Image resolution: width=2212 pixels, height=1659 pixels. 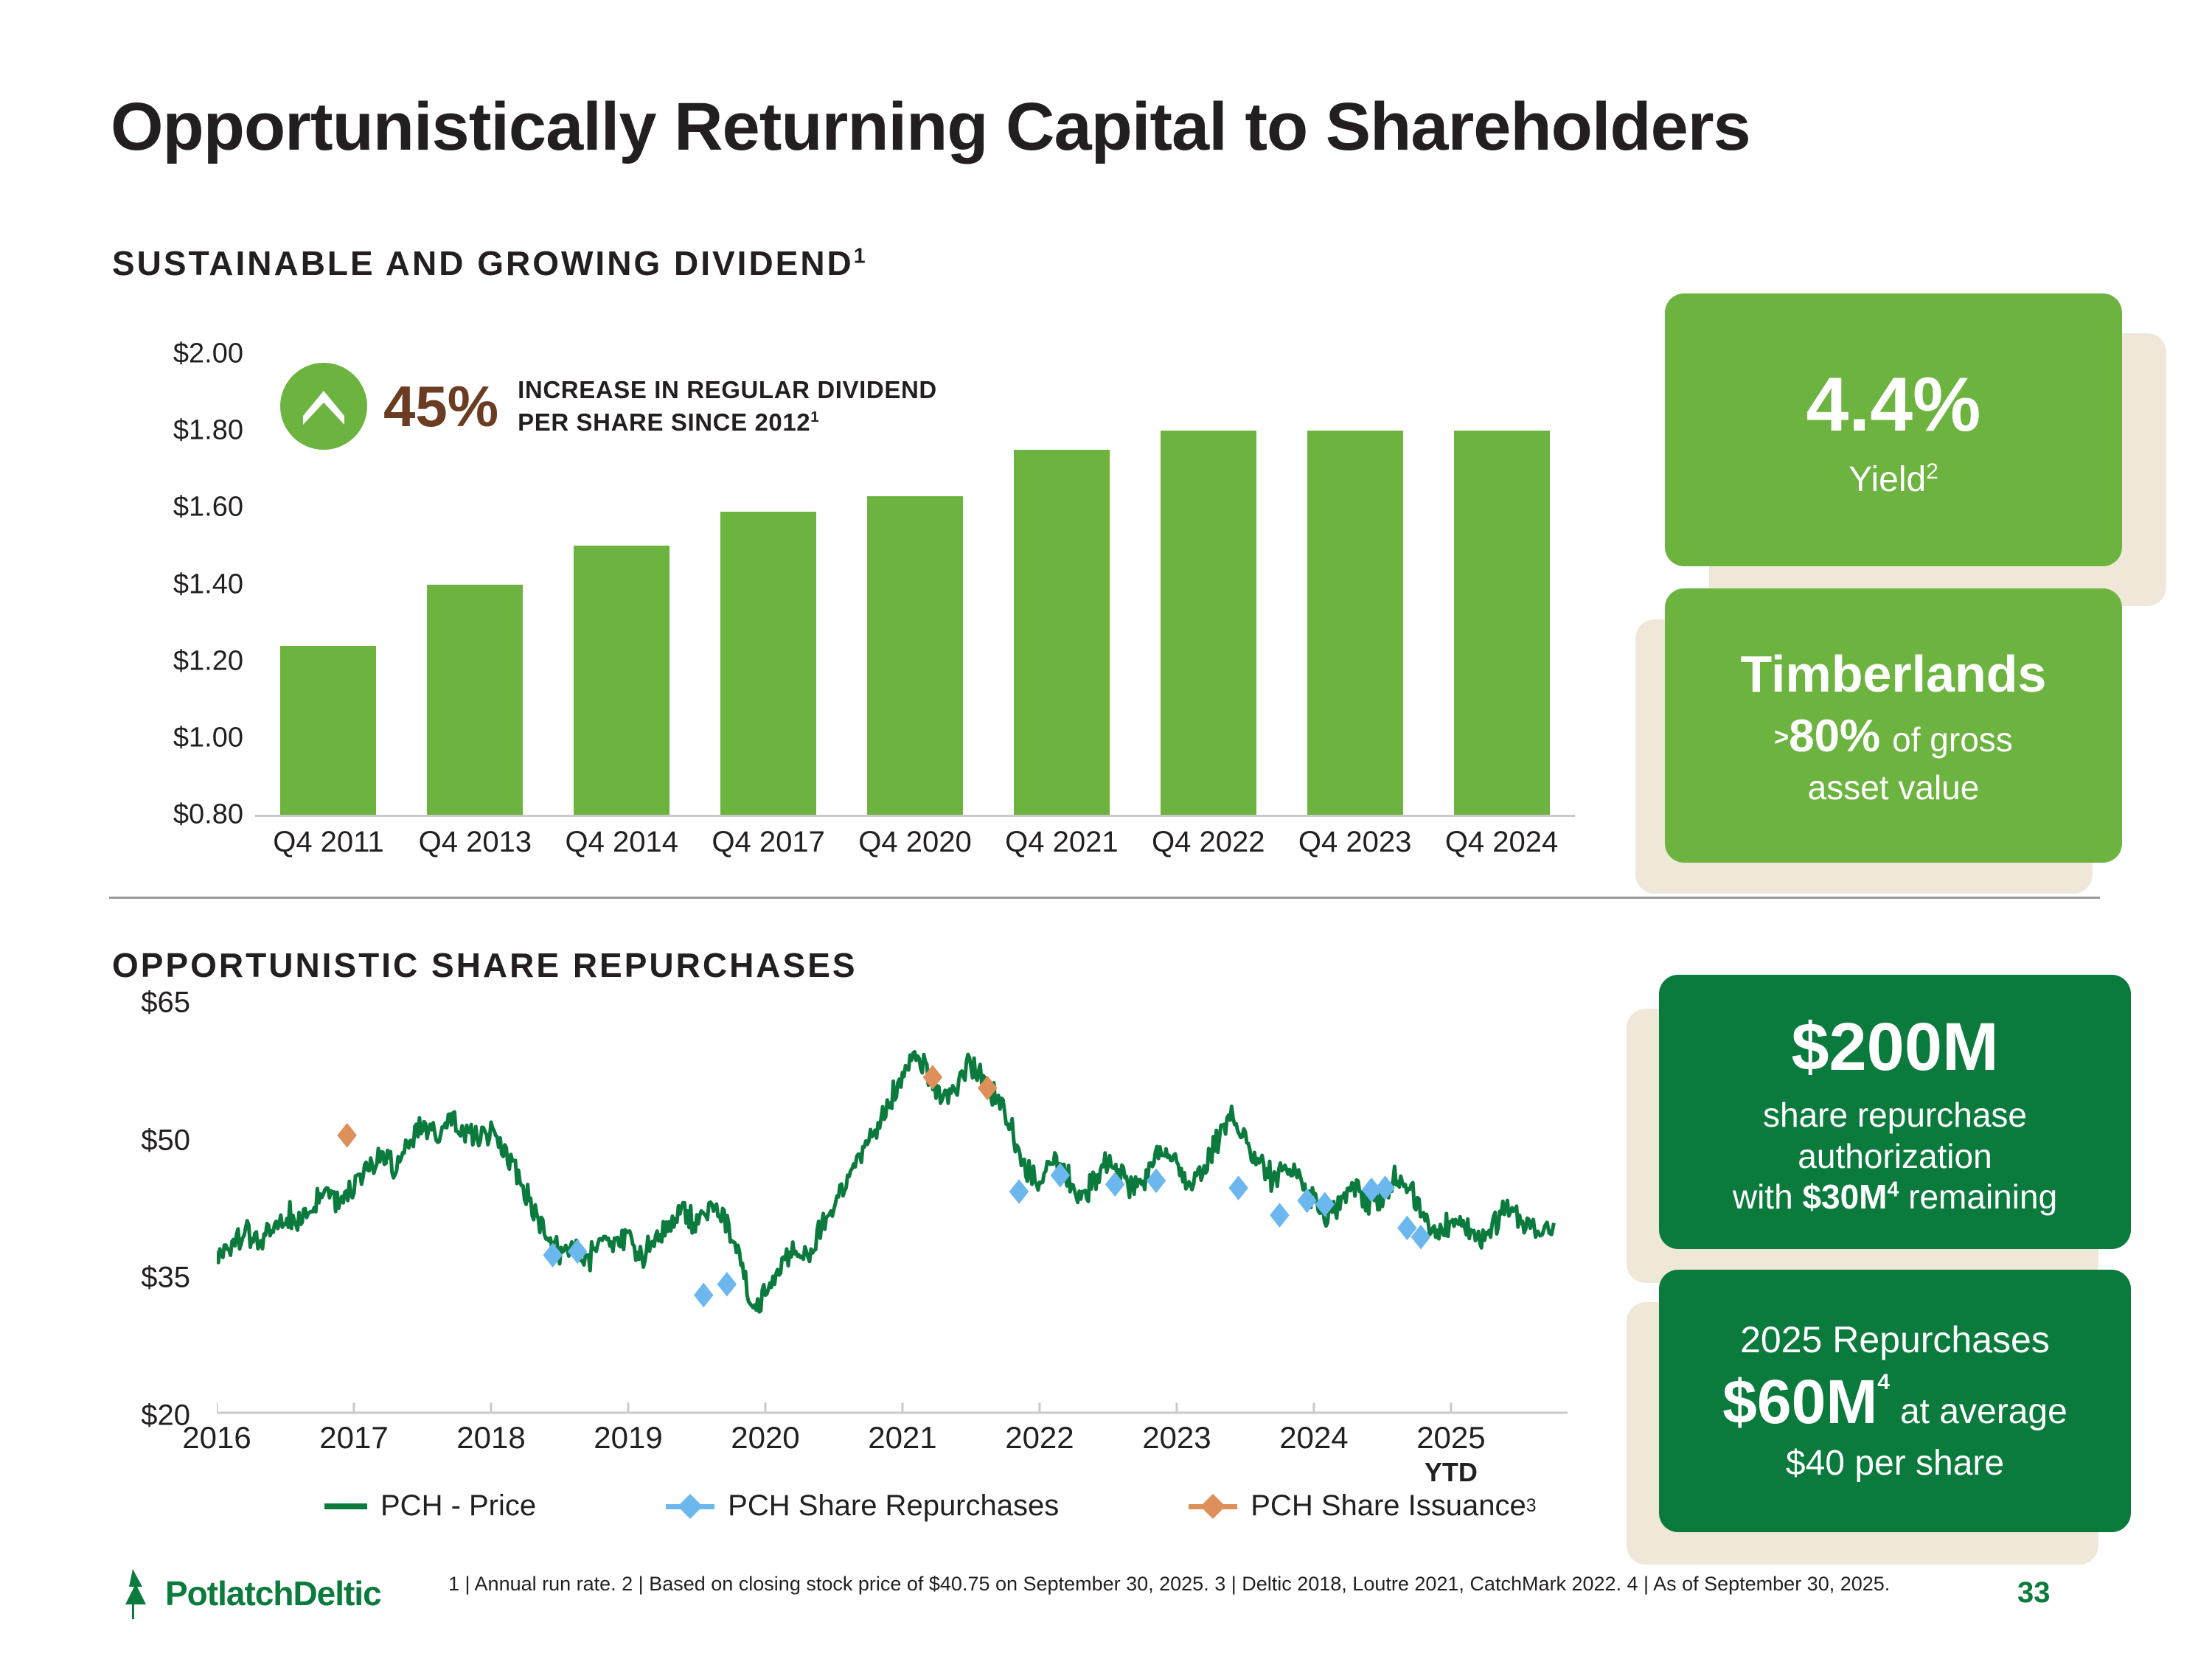 I want to click on price-x-tick: 2023, so click(x=1176, y=1437).